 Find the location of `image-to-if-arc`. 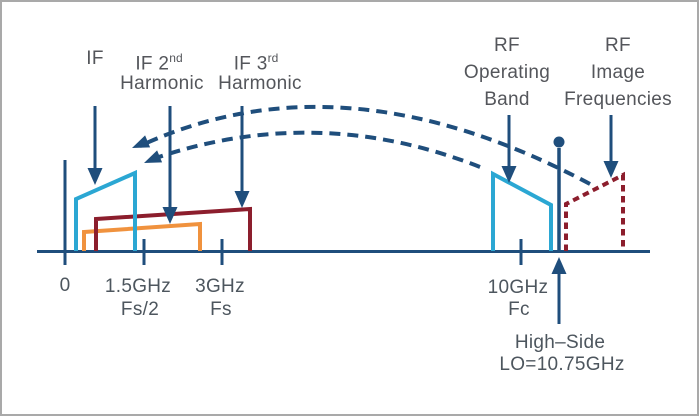

image-to-if-arc is located at coordinates (365, 145).